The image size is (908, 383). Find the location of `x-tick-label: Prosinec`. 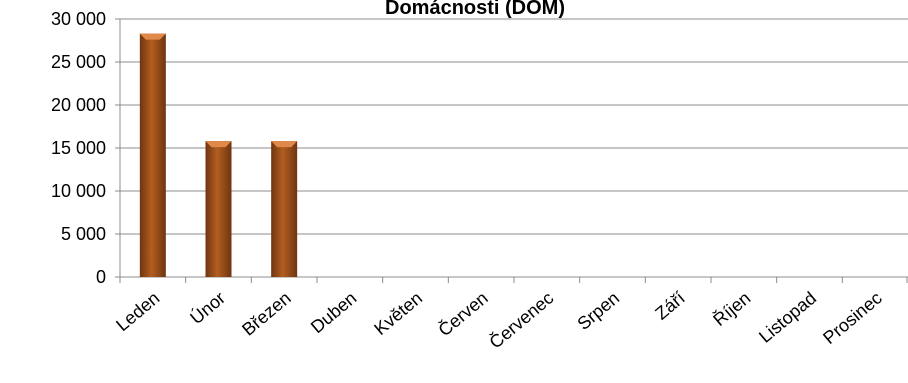

x-tick-label: Prosinec is located at coordinates (852, 318).